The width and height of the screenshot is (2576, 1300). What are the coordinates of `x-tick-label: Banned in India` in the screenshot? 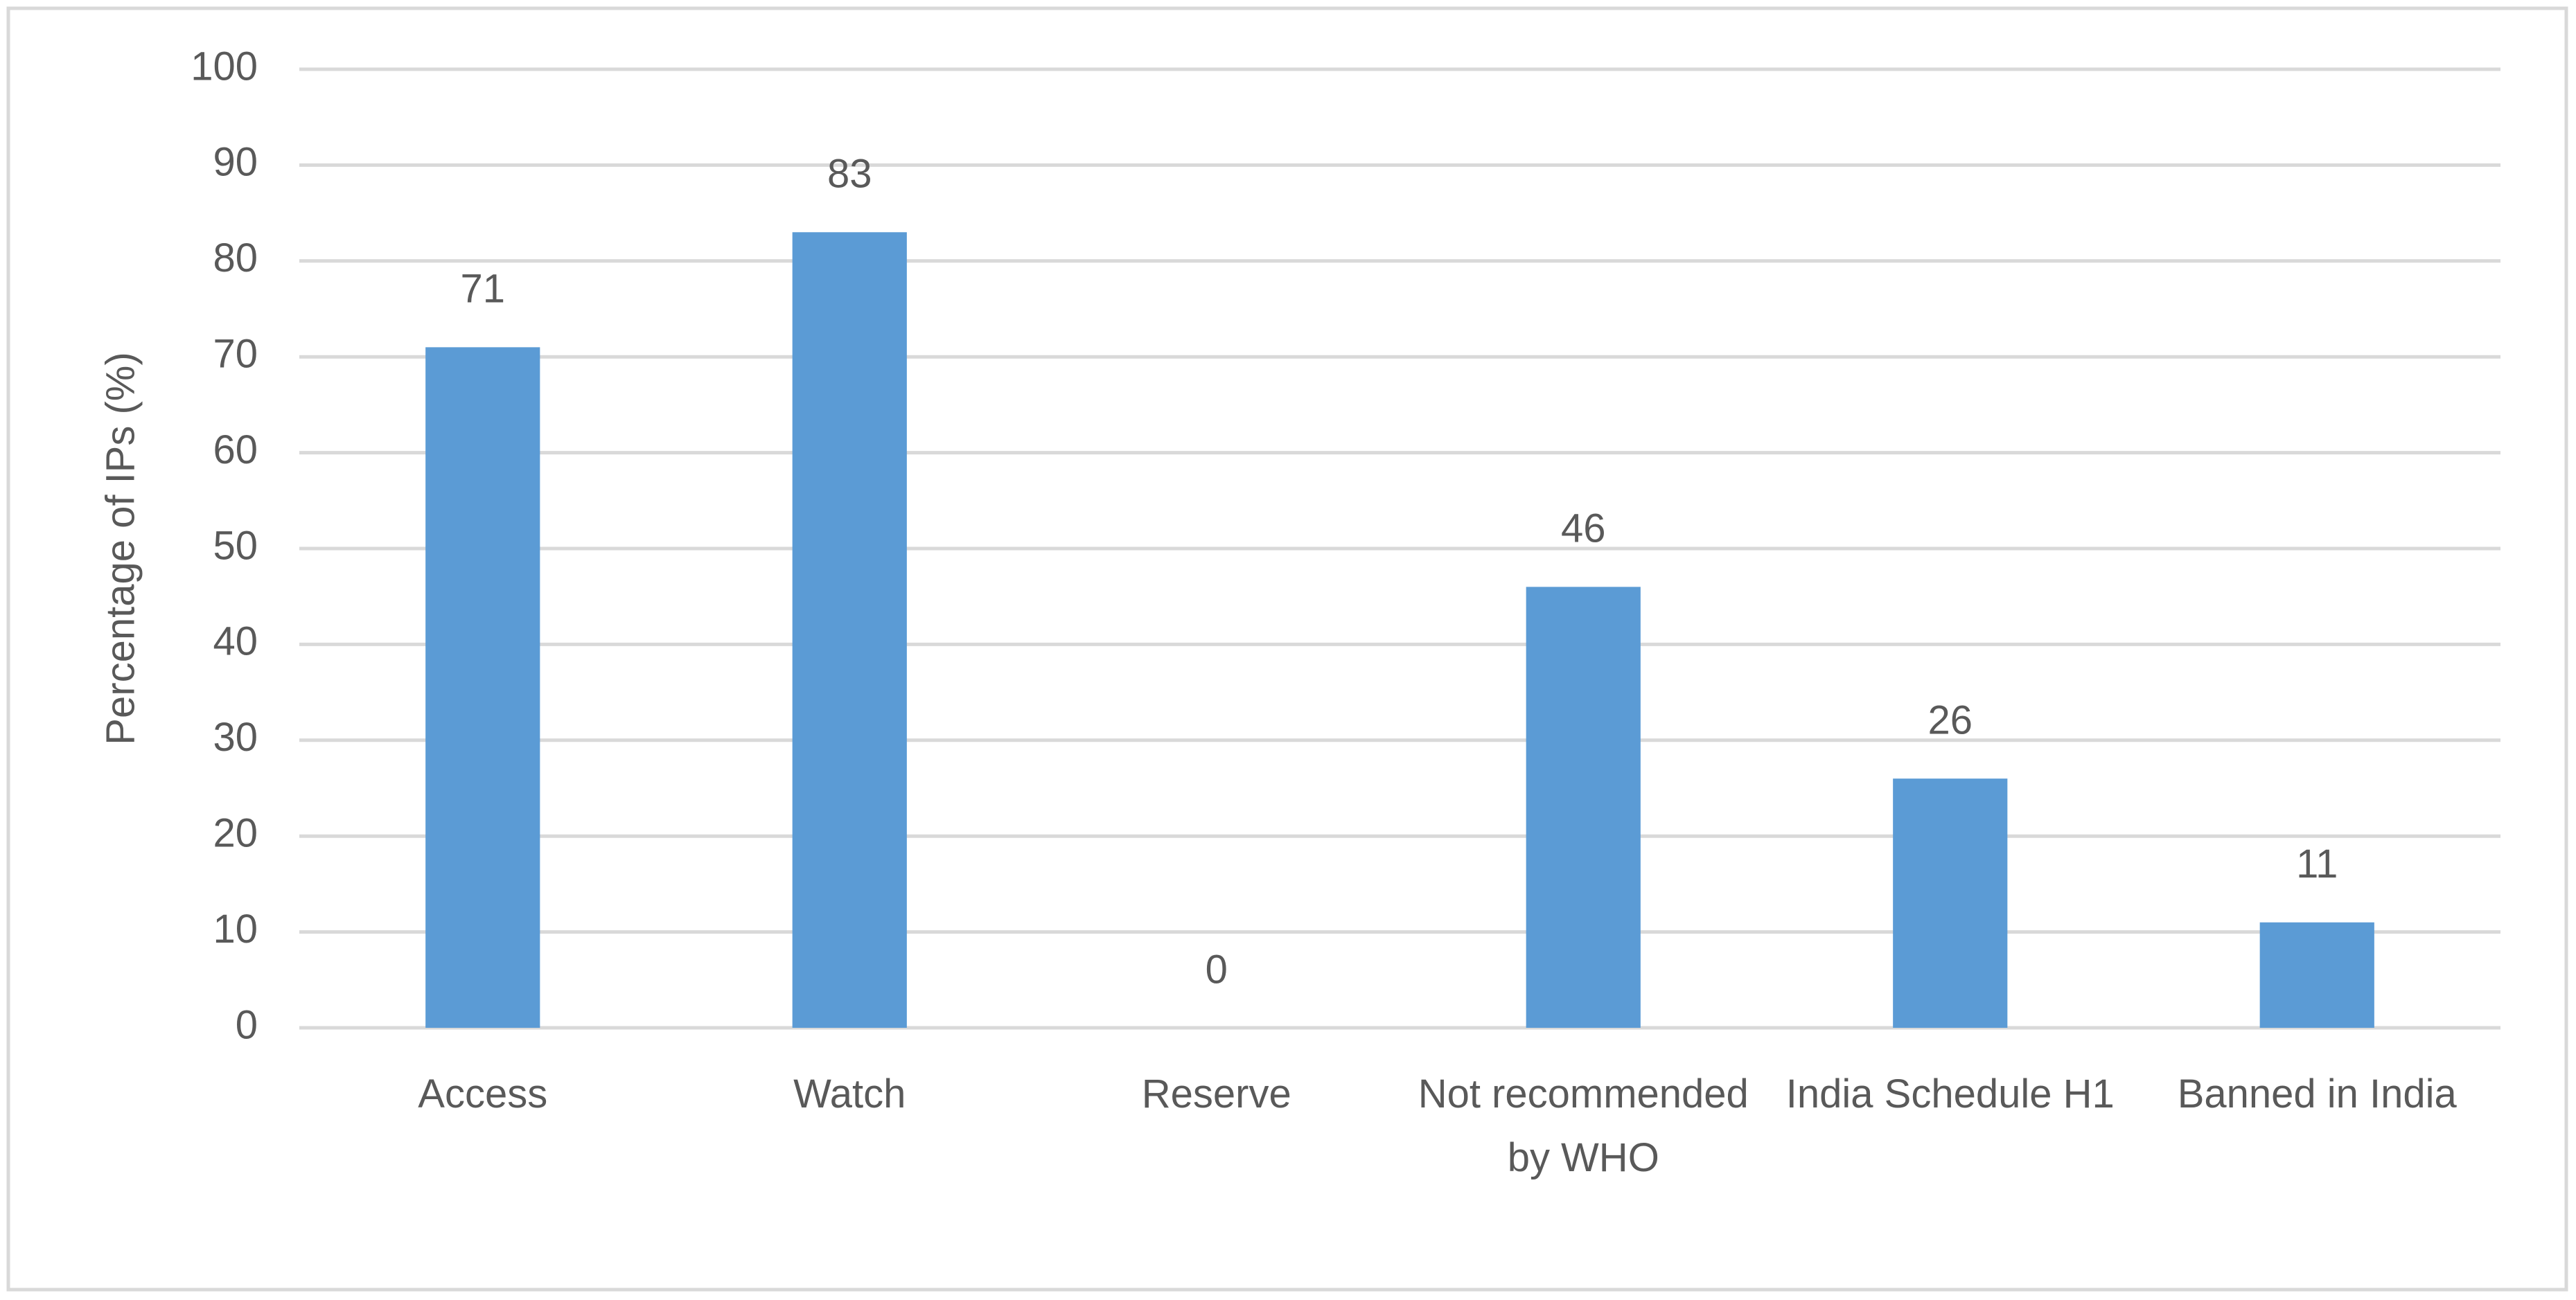 It's located at (2317, 1093).